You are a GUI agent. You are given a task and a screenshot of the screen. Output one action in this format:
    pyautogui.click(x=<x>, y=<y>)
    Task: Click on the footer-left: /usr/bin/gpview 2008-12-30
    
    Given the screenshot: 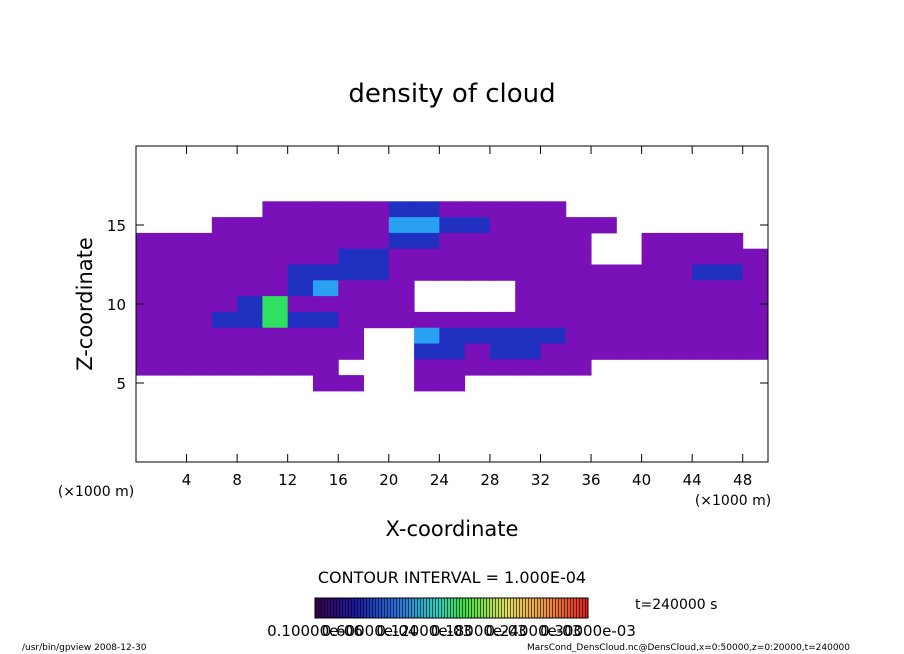 What is the action you would take?
    pyautogui.click(x=84, y=648)
    